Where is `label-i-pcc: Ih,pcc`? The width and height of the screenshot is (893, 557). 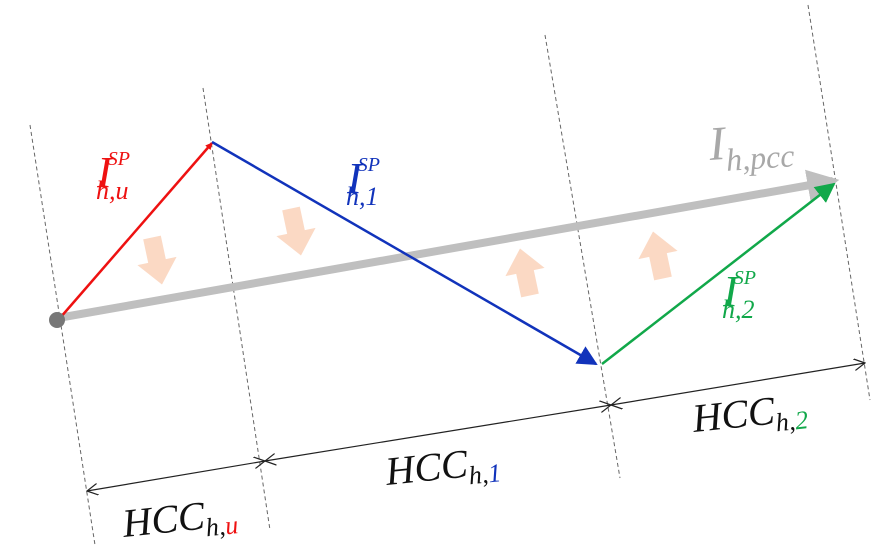
label-i-pcc: Ih,pcc is located at coordinates (750, 145).